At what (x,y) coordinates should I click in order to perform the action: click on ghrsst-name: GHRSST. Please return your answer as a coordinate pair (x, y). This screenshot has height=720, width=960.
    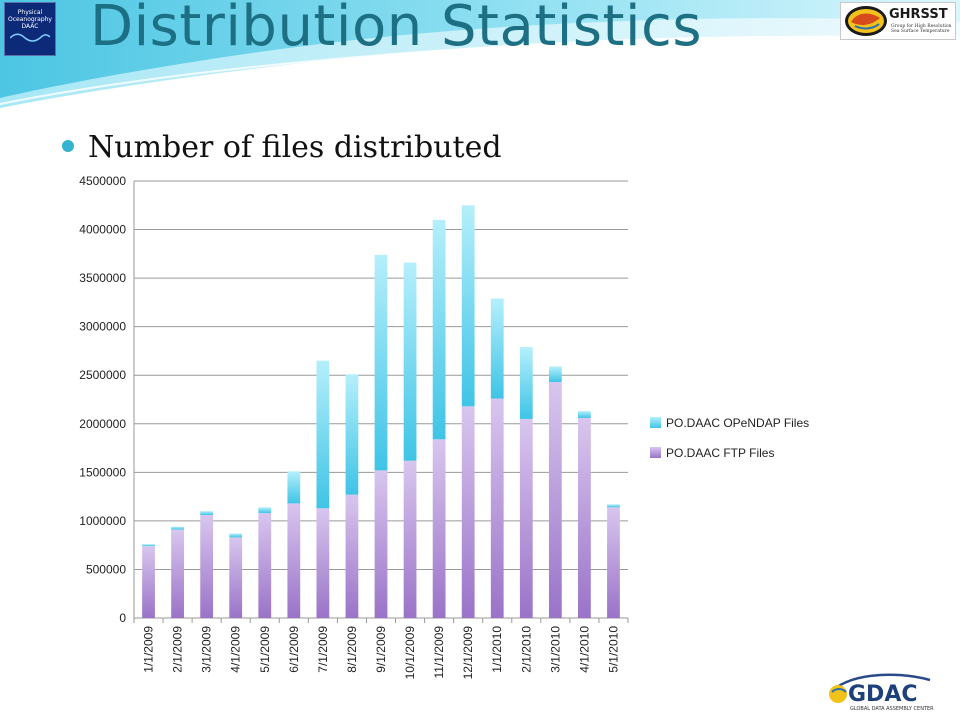
    Looking at the image, I should click on (918, 14).